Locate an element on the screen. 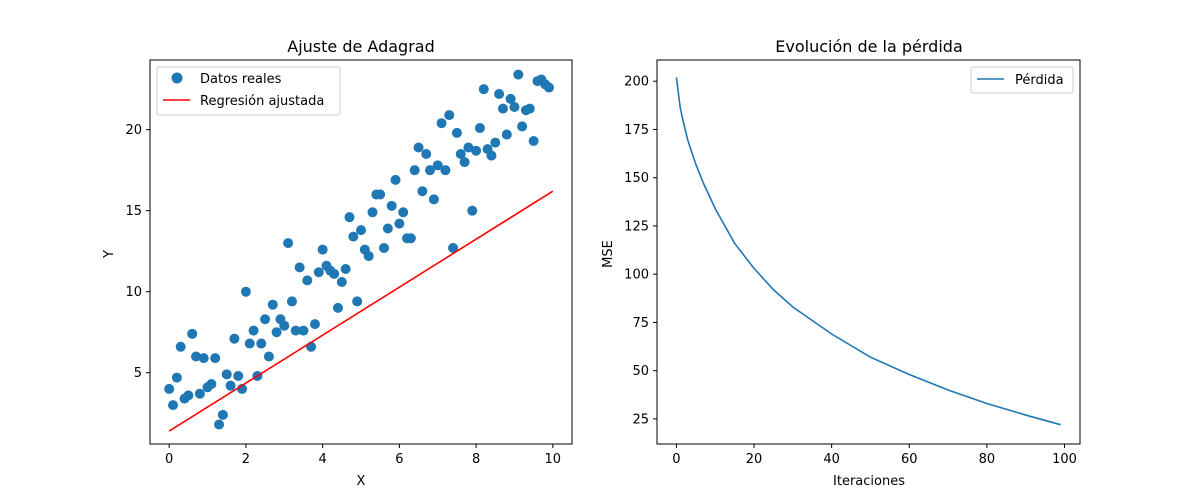 This screenshot has width=1200, height=500. right-x-tick-label: 100 is located at coordinates (1064, 459).